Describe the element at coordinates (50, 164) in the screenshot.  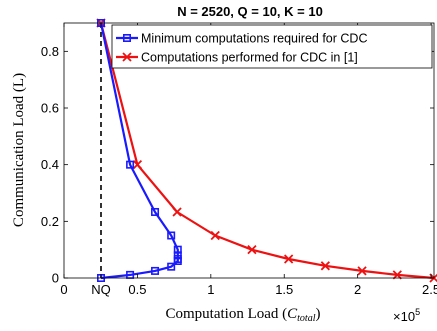
I see `y-tick-label: 0.4` at that location.